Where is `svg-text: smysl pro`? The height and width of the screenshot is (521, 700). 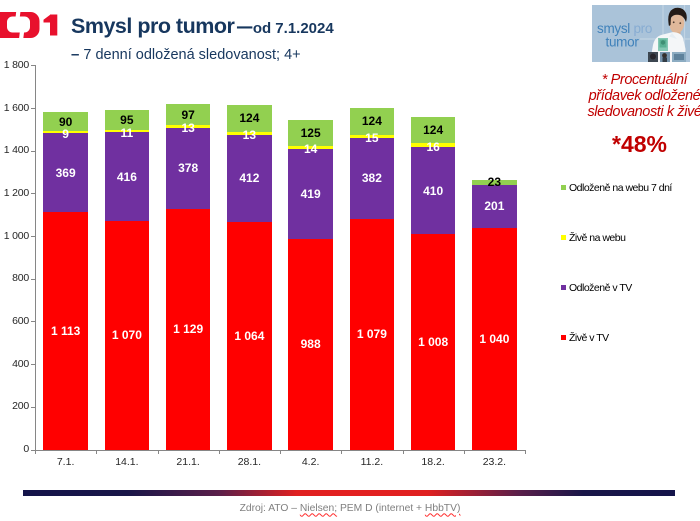 svg-text: smysl pro is located at coordinates (624, 28).